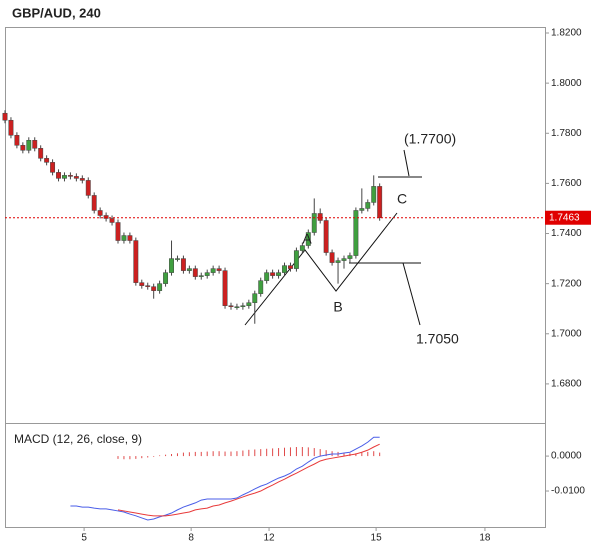 This screenshot has height=551, width=598. I want to click on x-tick-label: 8, so click(191, 538).